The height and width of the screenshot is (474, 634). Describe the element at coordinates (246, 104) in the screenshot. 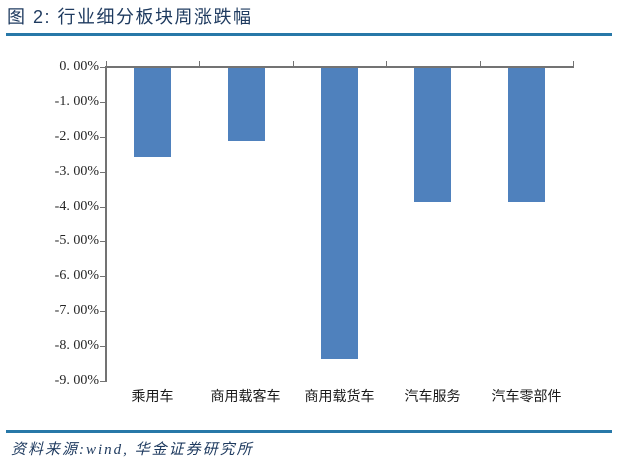

I see `bar-商用载客车` at that location.